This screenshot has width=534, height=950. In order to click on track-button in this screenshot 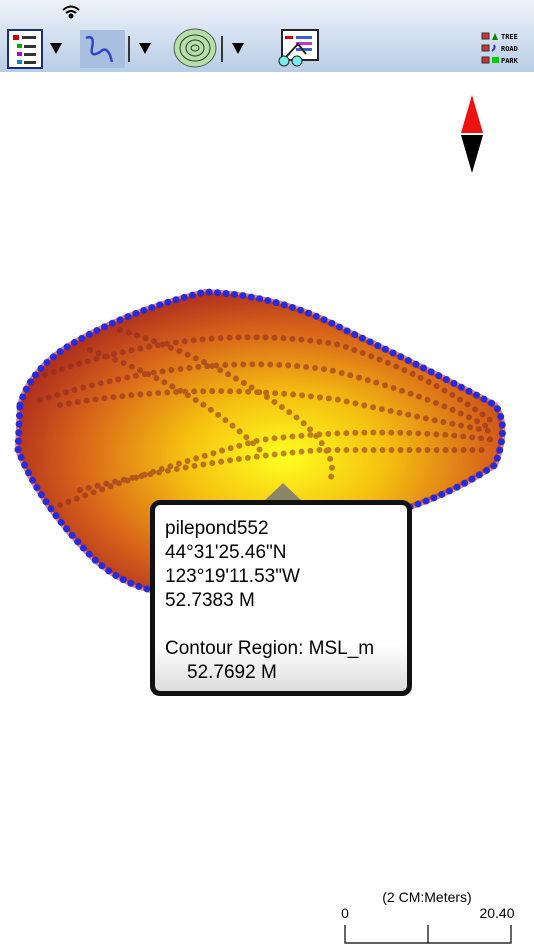, I will do `click(115, 49)`.